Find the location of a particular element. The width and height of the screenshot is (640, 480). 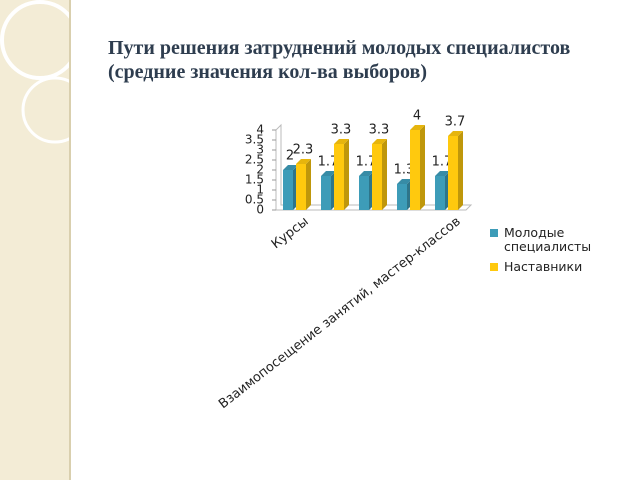

side-strip is located at coordinates (35, 240).